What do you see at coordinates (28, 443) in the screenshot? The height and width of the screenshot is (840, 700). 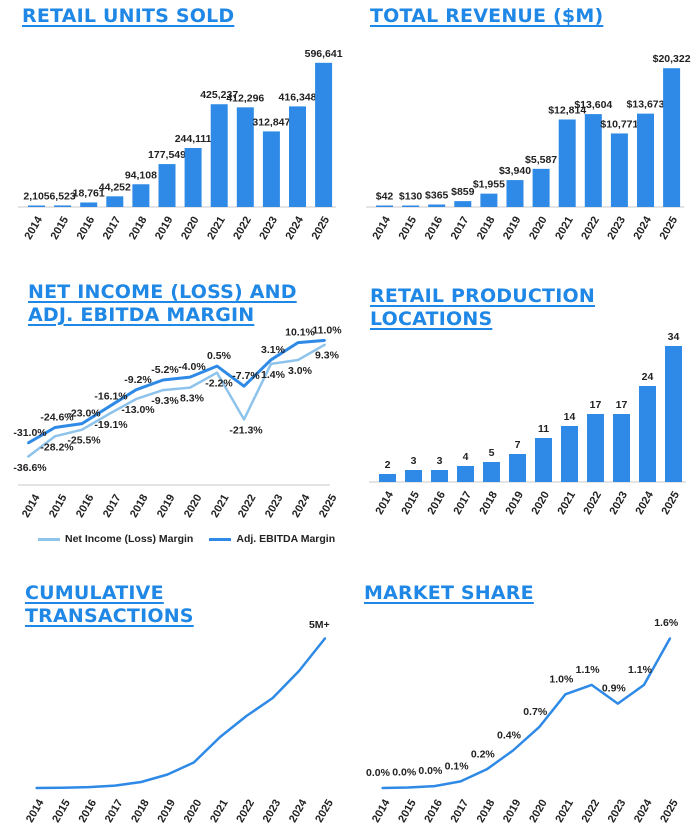 I see `margin-point-ebitda-2014` at bounding box center [28, 443].